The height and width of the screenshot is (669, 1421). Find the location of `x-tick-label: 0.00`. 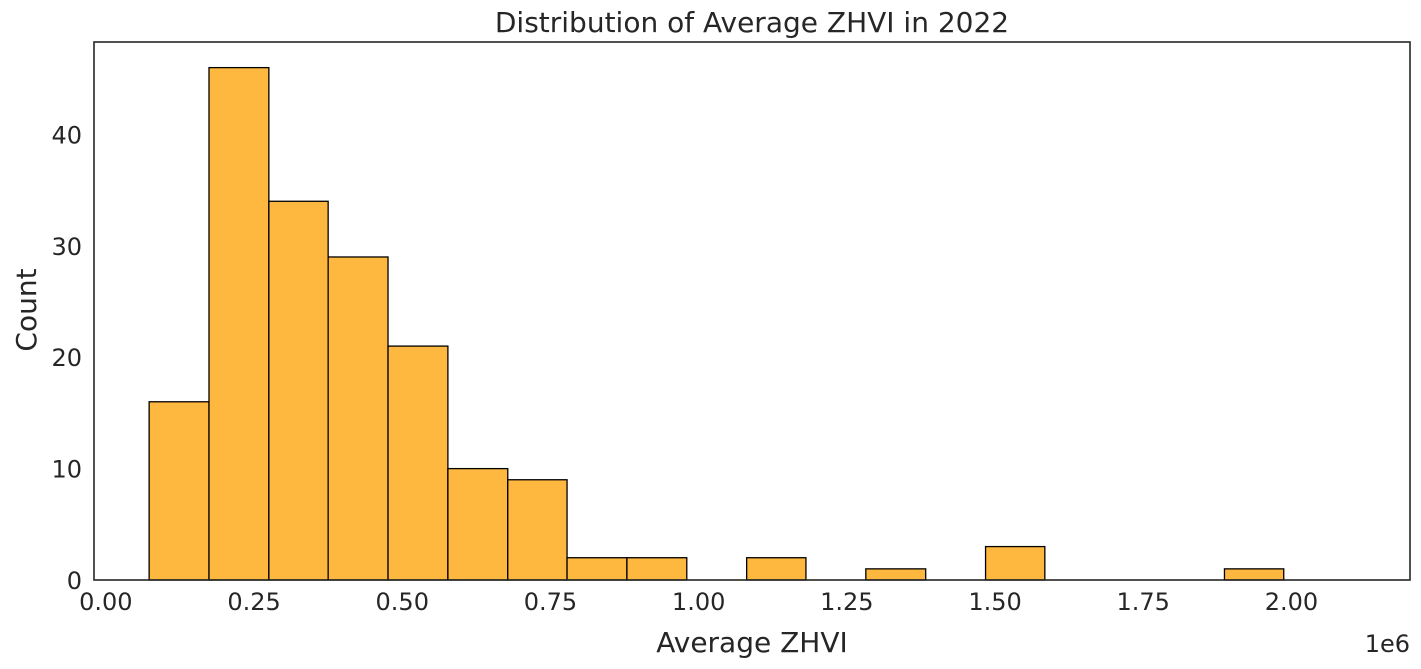

x-tick-label: 0.00 is located at coordinates (105, 602).